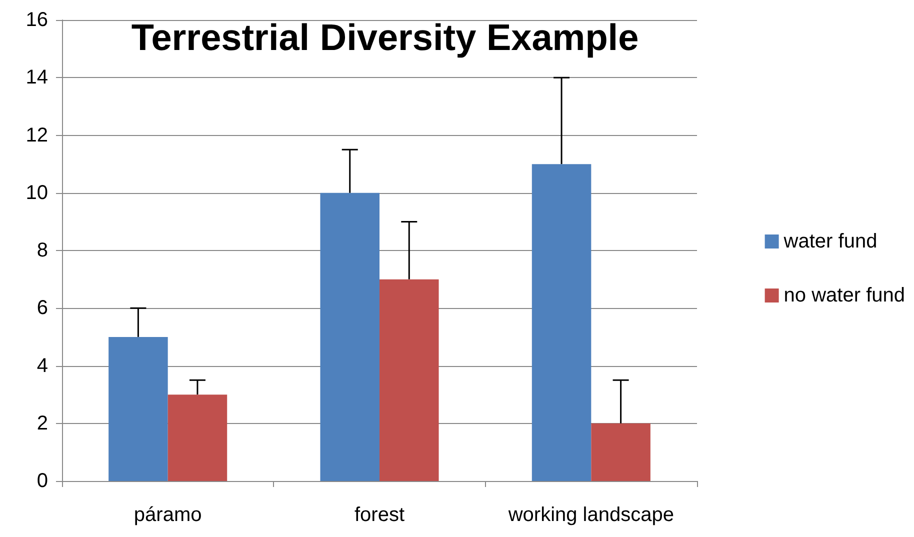  What do you see at coordinates (42, 423) in the screenshot?
I see `y-tick-label: 2` at bounding box center [42, 423].